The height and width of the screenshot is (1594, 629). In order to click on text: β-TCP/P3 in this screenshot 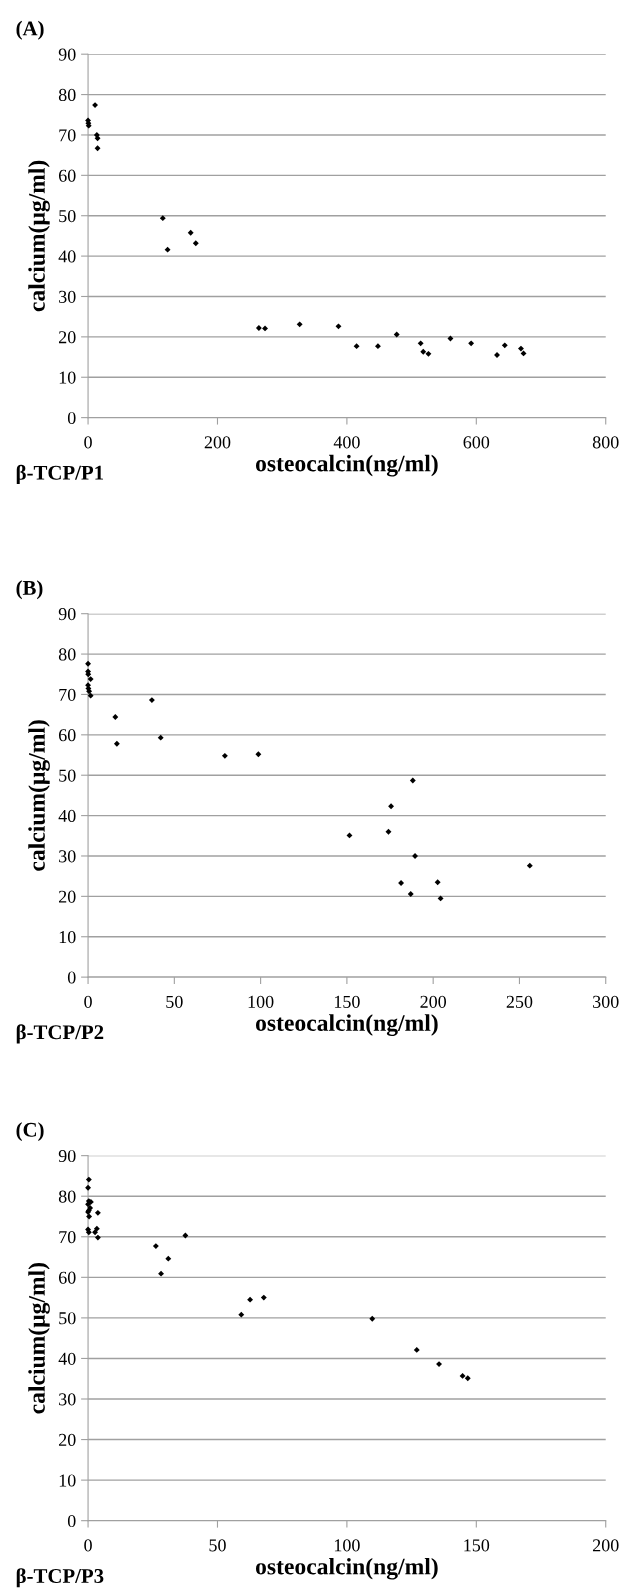, I will do `click(60, 1578)`.